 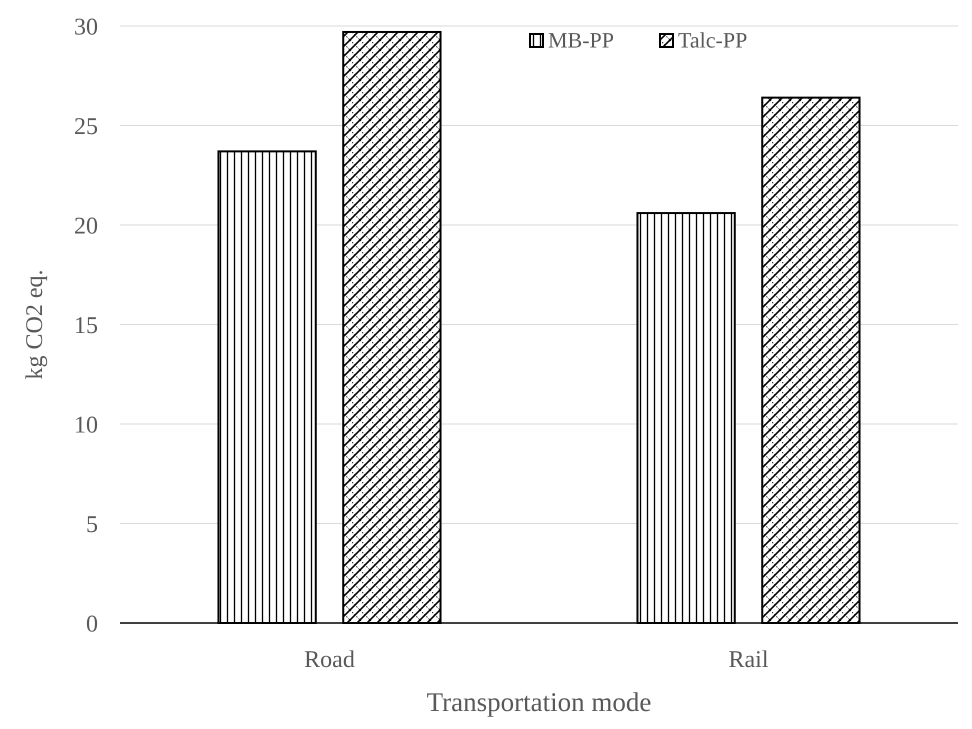 What do you see at coordinates (713, 40) in the screenshot?
I see `legend-label: Talc-PP` at bounding box center [713, 40].